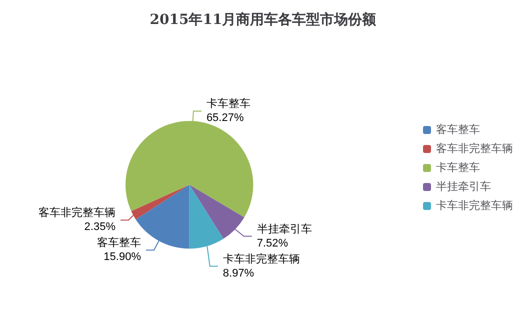  Describe the element at coordinates (474, 148) in the screenshot. I see `legend-label: 客车非完整车辆` at that location.